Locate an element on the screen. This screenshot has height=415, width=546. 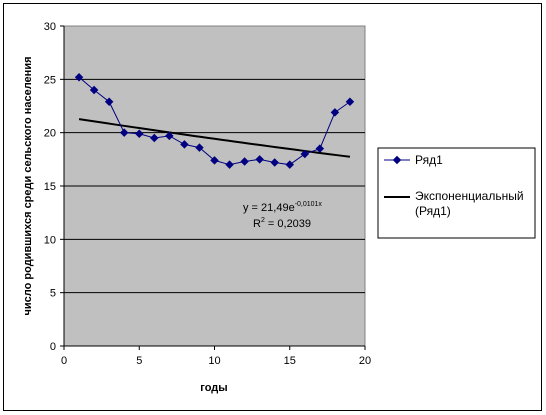
trend-equation-exponent: -0,0101x is located at coordinates (309, 204).